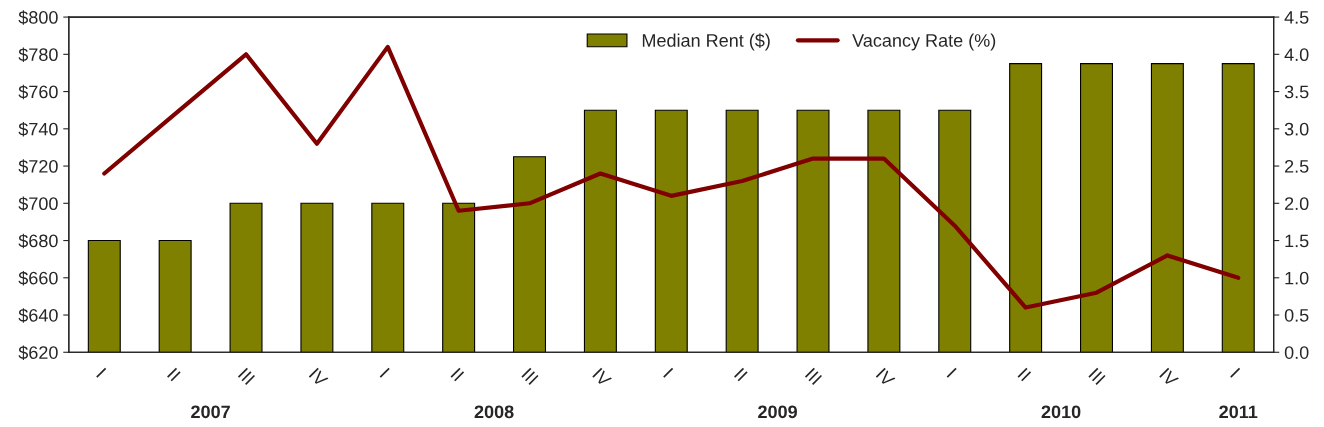  What do you see at coordinates (210, 412) in the screenshot?
I see `text: 2007` at bounding box center [210, 412].